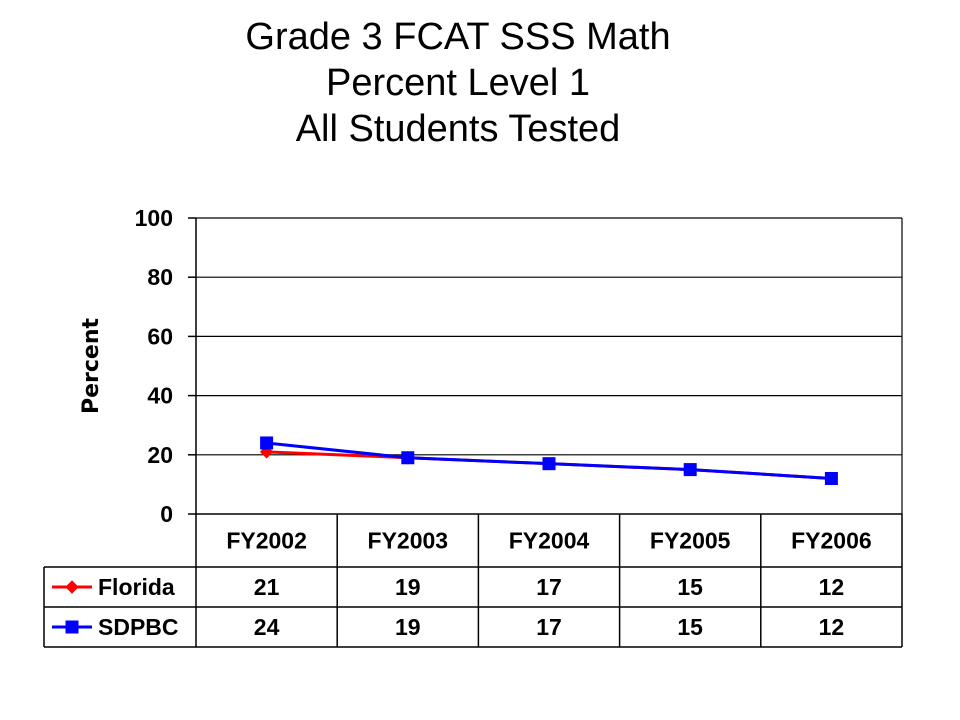 The width and height of the screenshot is (960, 720). What do you see at coordinates (160, 277) in the screenshot?
I see `y-tick-label: 80` at bounding box center [160, 277].